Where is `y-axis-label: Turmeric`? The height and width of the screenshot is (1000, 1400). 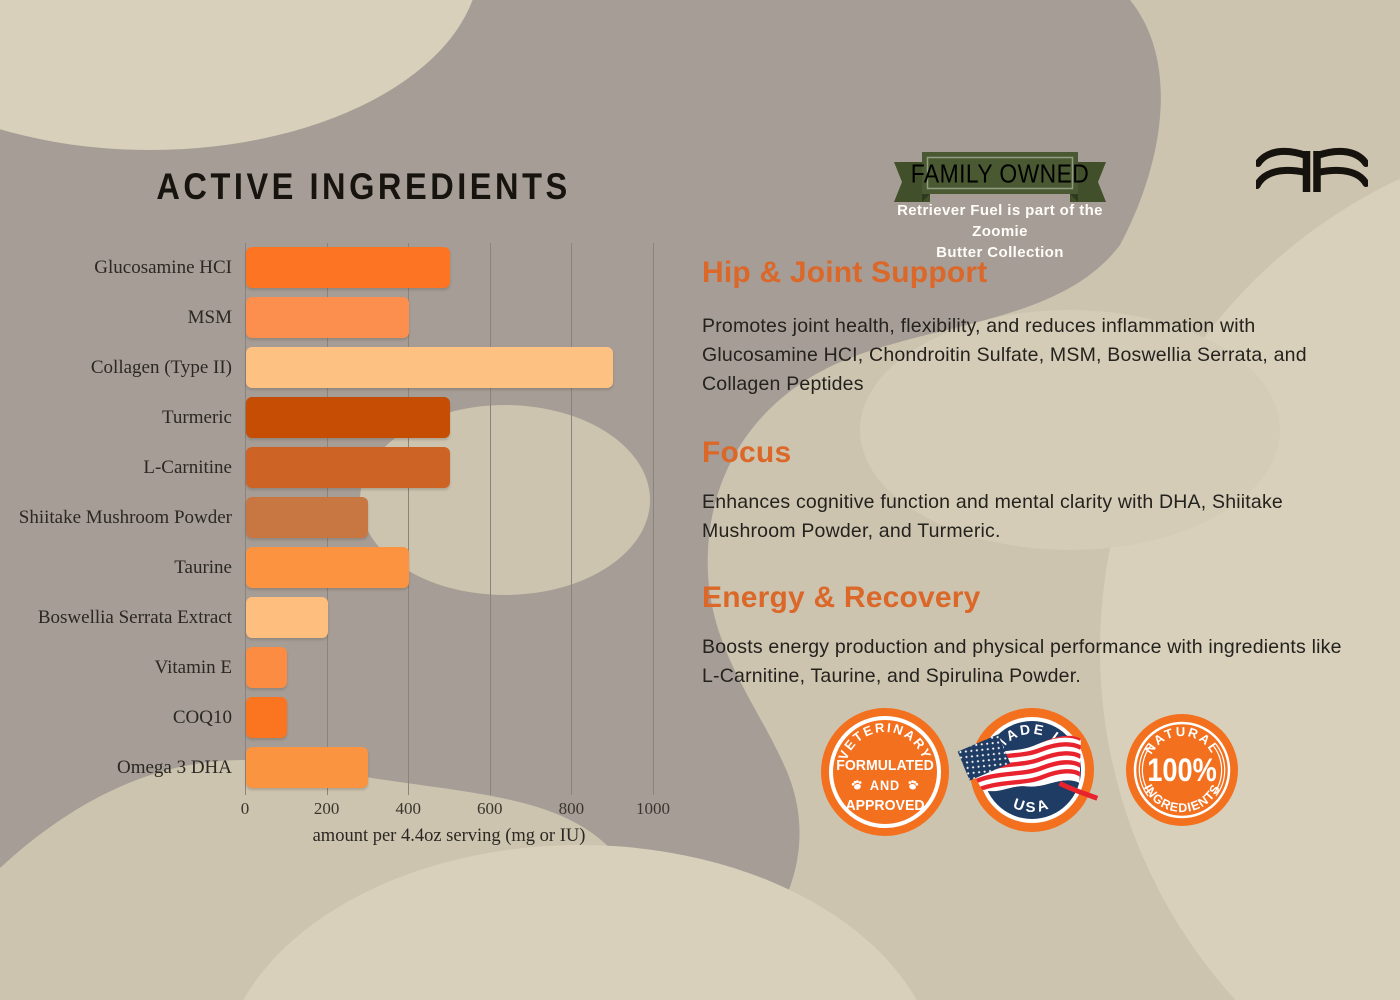 y-axis-label: Turmeric is located at coordinates (196, 417).